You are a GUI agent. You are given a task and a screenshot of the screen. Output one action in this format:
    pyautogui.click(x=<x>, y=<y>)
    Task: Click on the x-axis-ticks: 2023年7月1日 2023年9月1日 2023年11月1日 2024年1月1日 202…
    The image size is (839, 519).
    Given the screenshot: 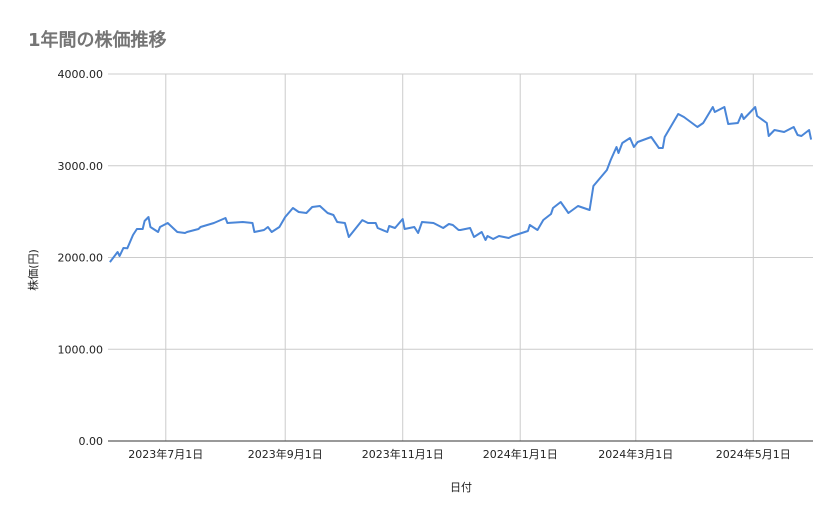 What is the action you would take?
    pyautogui.click(x=459, y=454)
    